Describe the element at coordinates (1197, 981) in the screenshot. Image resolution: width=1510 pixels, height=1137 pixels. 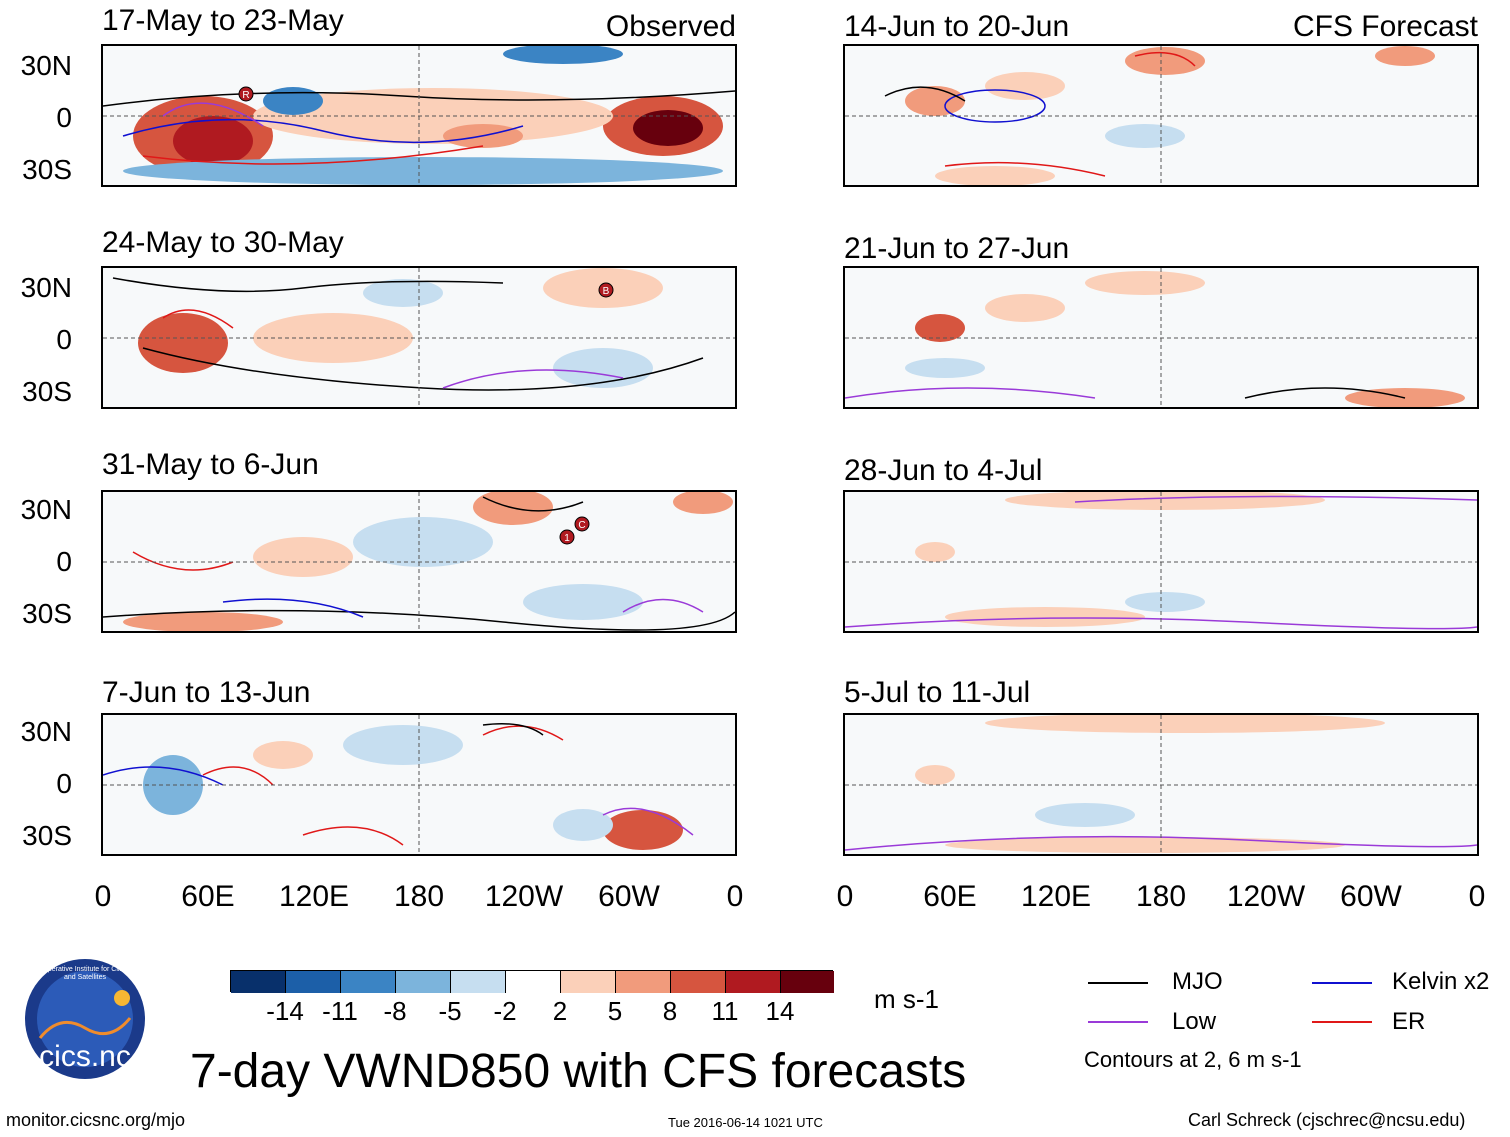
I see `legend-label-mjo: MJO` at that location.